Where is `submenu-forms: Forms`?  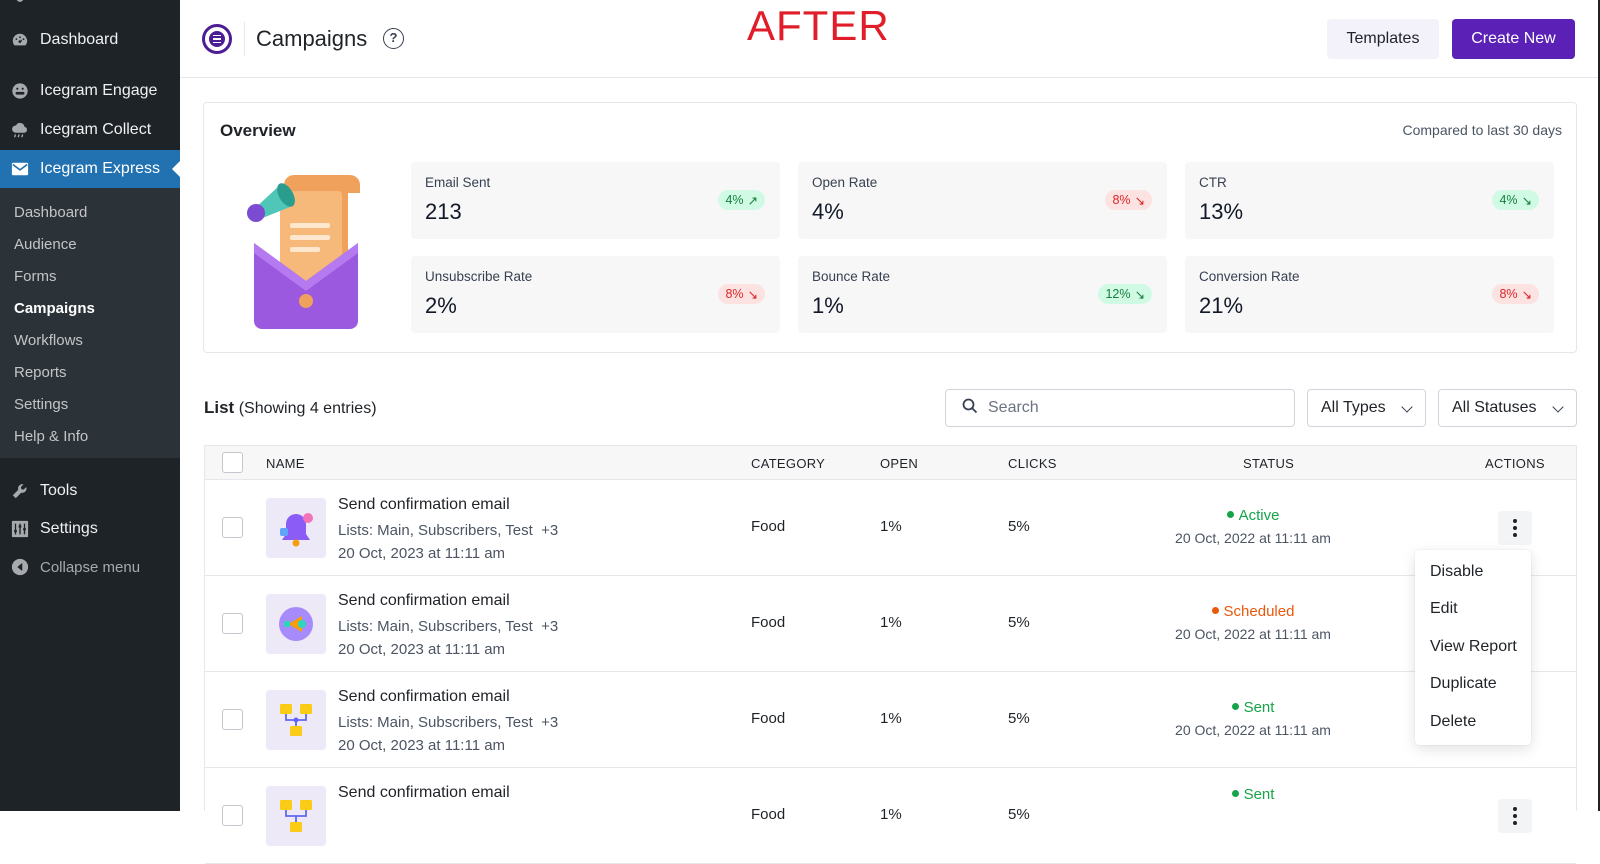
submenu-forms: Forms is located at coordinates (35, 276).